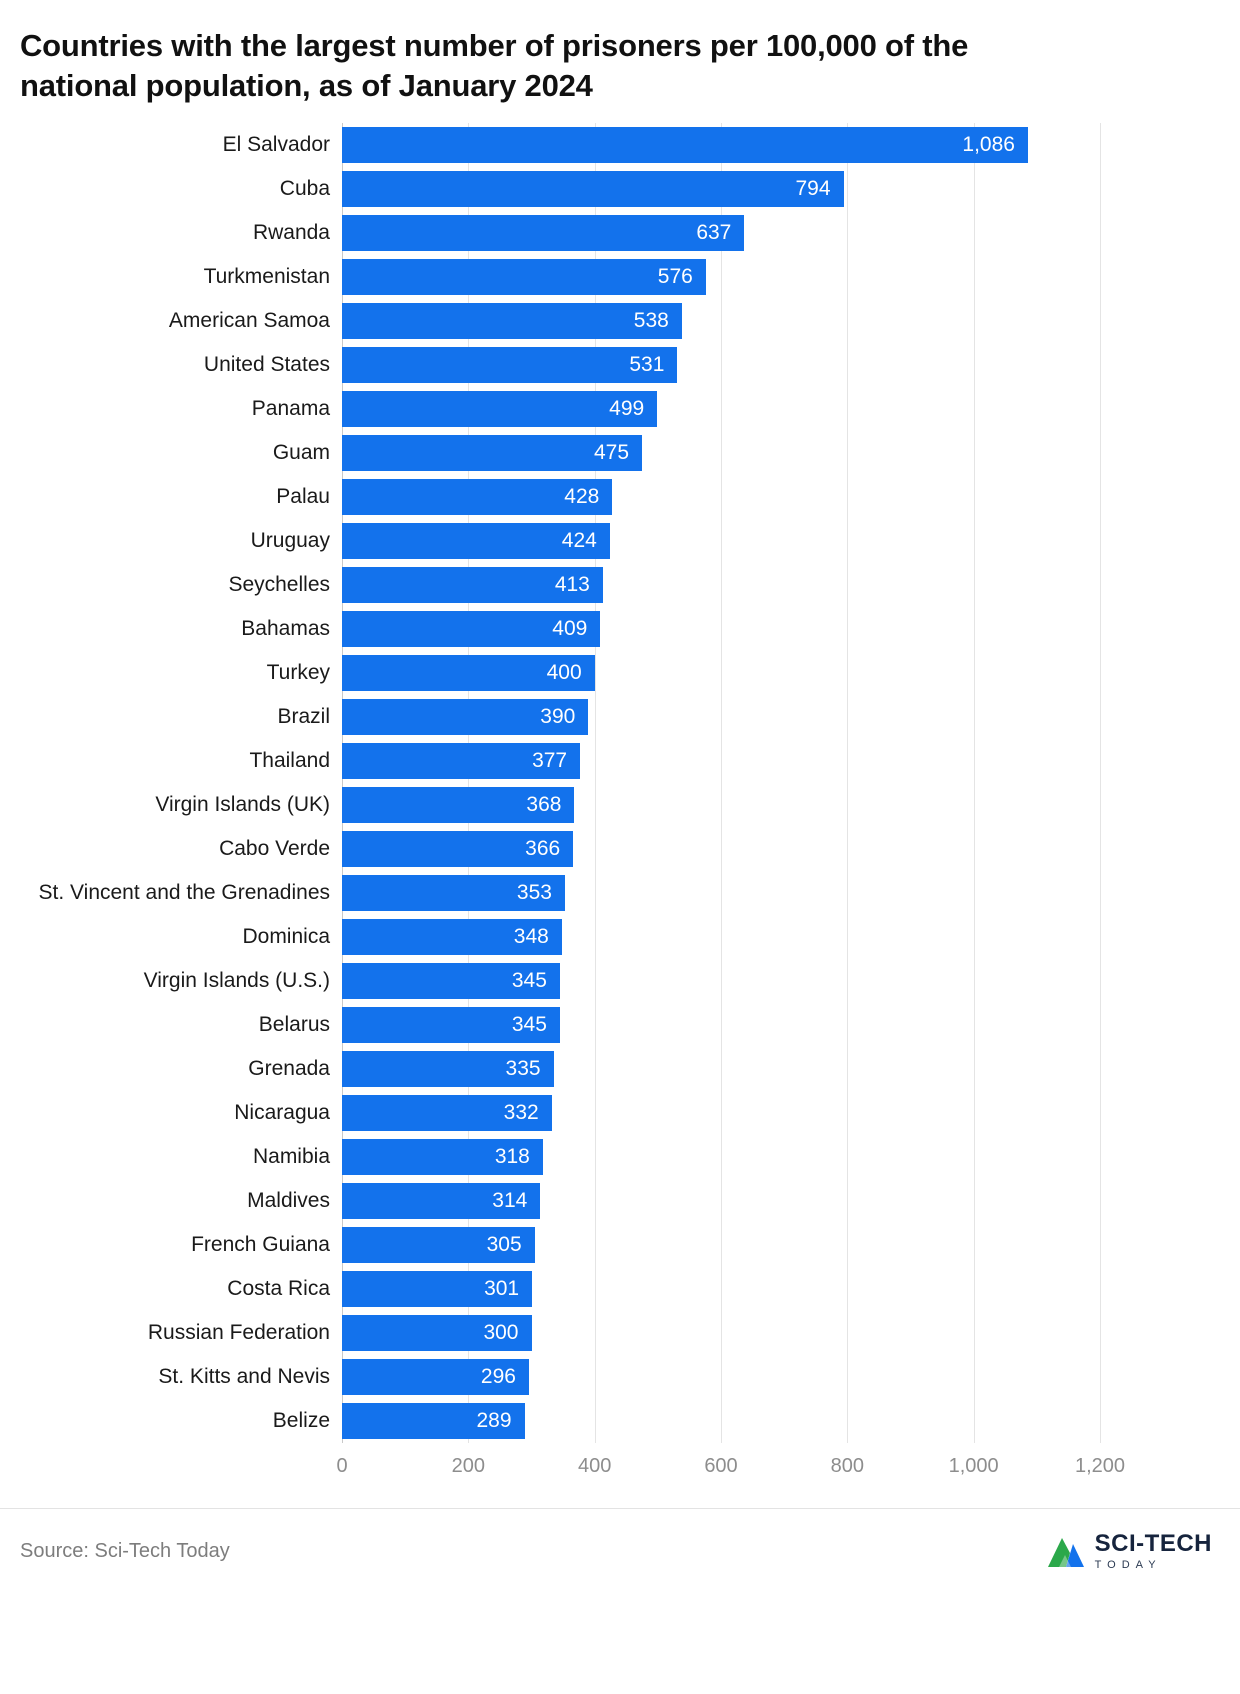  What do you see at coordinates (512, 321) in the screenshot?
I see `bar: 538` at bounding box center [512, 321].